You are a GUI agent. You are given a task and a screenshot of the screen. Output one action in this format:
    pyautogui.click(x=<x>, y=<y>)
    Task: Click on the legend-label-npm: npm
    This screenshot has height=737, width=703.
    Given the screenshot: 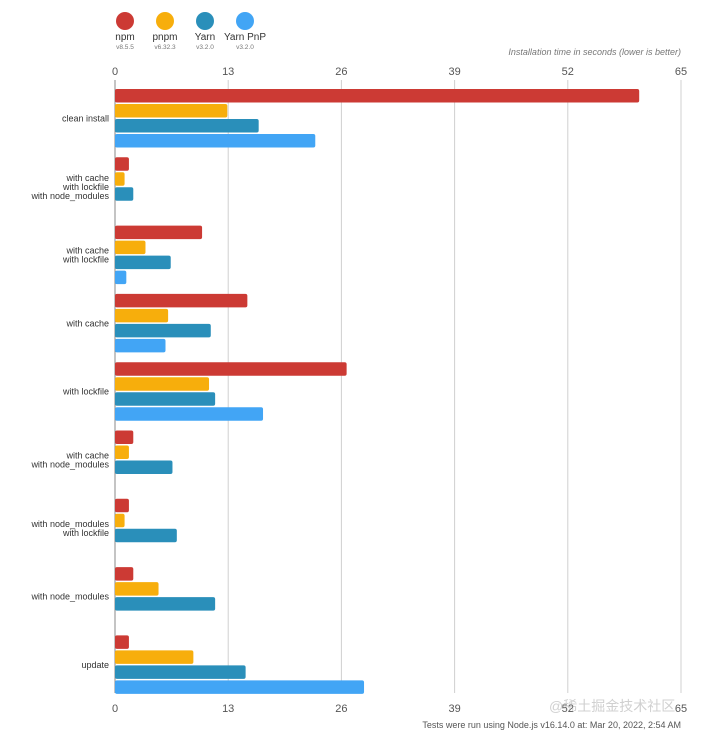 What is the action you would take?
    pyautogui.click(x=125, y=37)
    